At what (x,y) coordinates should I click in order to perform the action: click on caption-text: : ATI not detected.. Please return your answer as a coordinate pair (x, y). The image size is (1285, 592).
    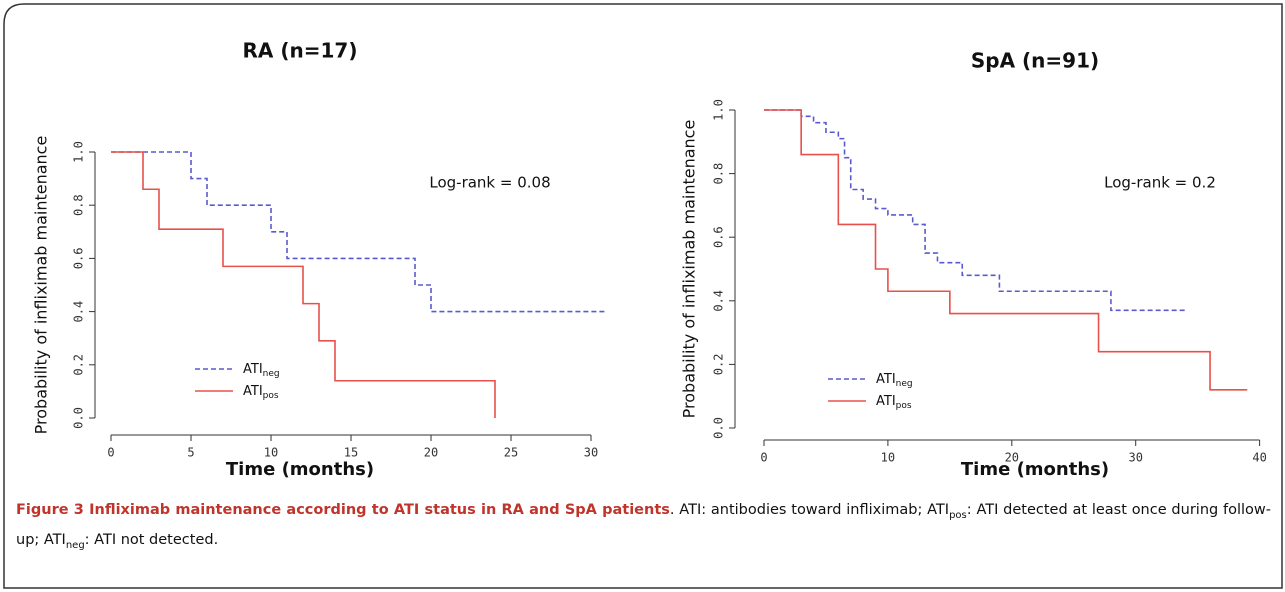
    Looking at the image, I should click on (151, 539).